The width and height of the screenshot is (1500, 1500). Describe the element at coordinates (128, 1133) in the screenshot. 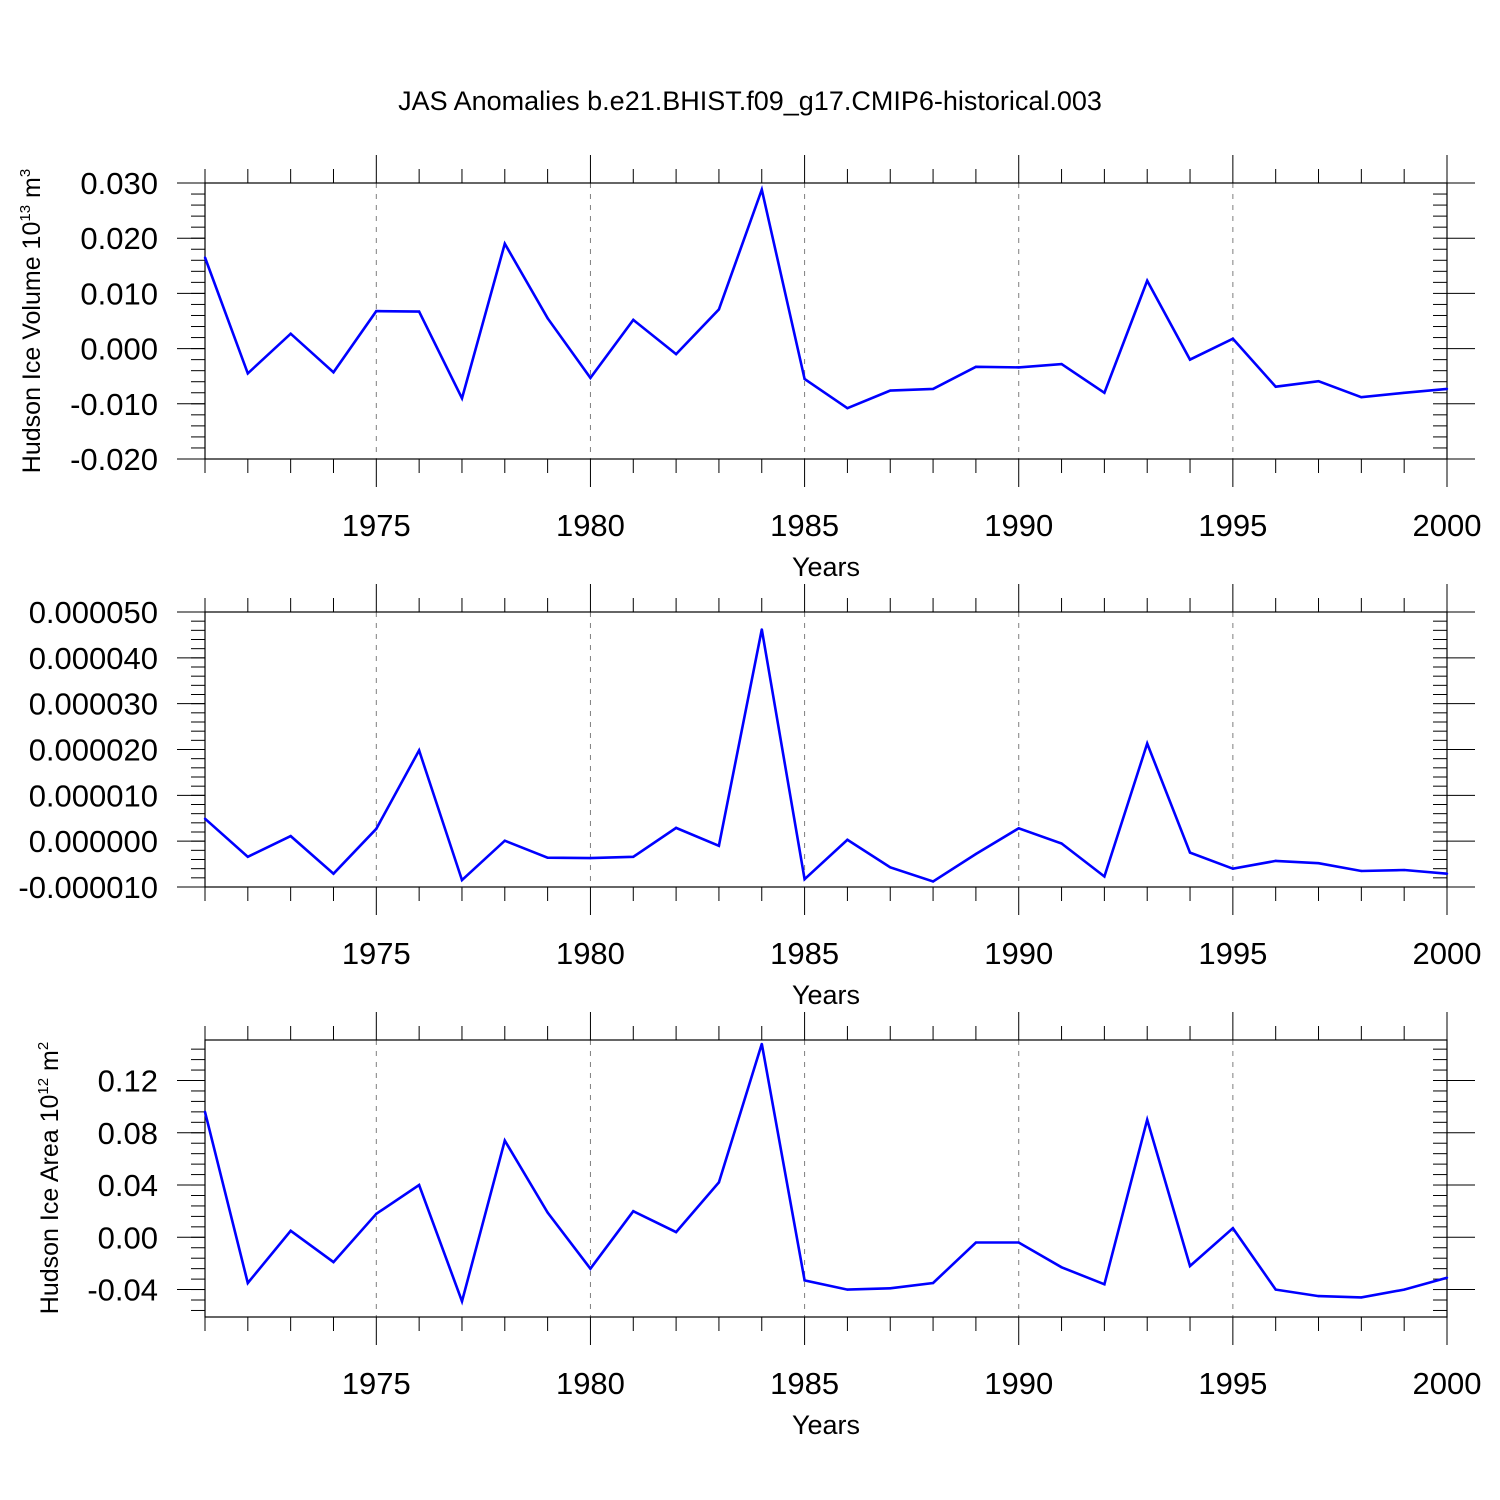

I see `y-tick-label: 0.08` at that location.